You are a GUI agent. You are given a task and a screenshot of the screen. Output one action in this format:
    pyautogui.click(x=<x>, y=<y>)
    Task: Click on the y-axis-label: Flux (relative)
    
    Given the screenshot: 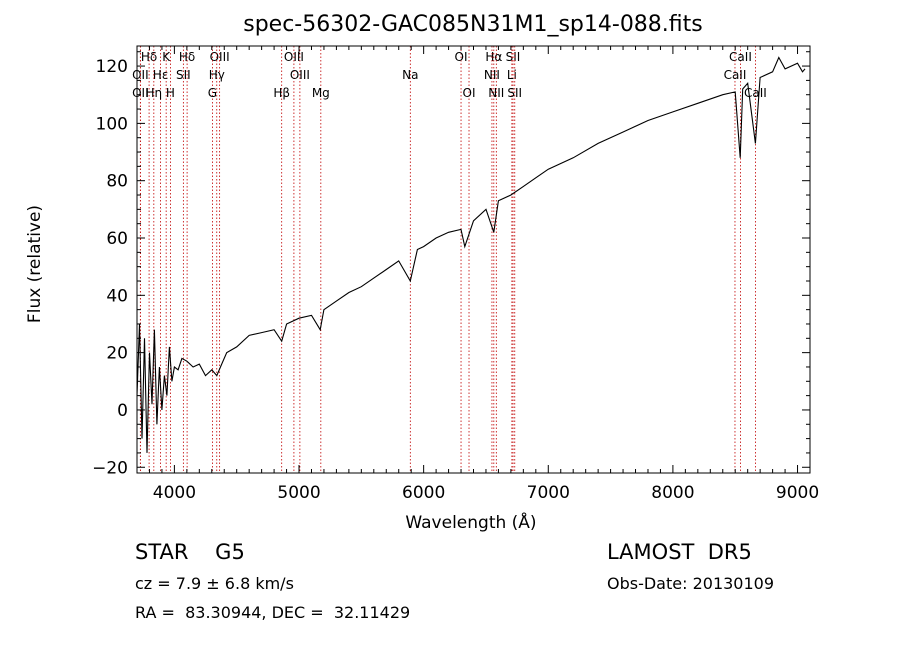 What is the action you would take?
    pyautogui.click(x=35, y=264)
    